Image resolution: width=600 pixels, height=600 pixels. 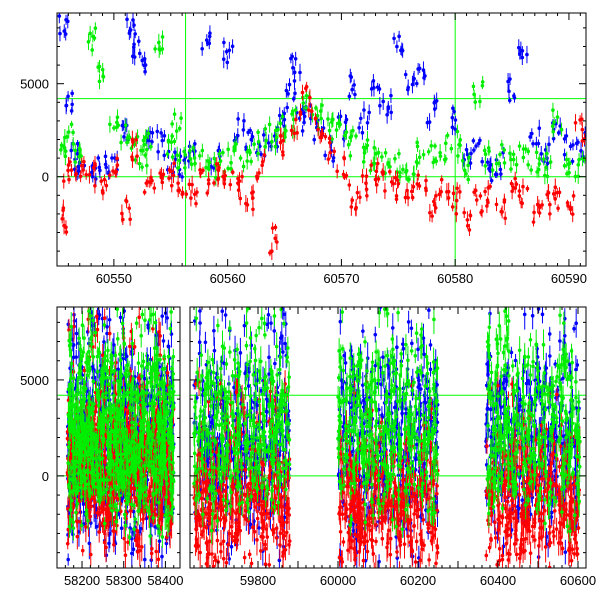 I want to click on y-tick-label: 0, so click(x=45, y=177).